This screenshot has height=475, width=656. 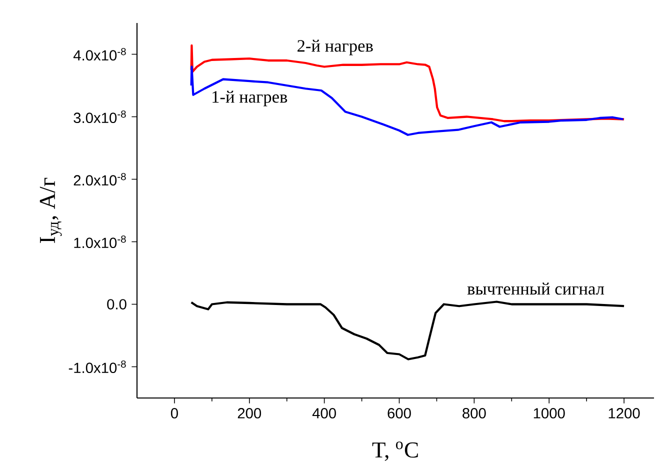 I want to click on y-tick-label: 2.0x10$^{-8}$, so click(x=100, y=179).